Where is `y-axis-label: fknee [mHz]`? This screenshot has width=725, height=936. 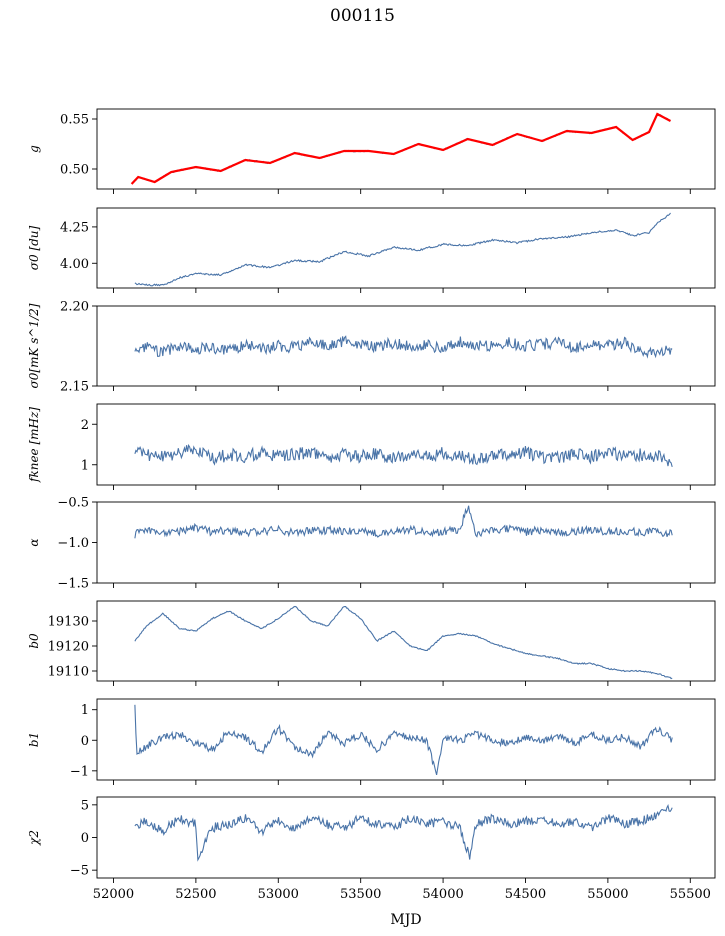 y-axis-label: fknee [mHz] is located at coordinates (34, 445).